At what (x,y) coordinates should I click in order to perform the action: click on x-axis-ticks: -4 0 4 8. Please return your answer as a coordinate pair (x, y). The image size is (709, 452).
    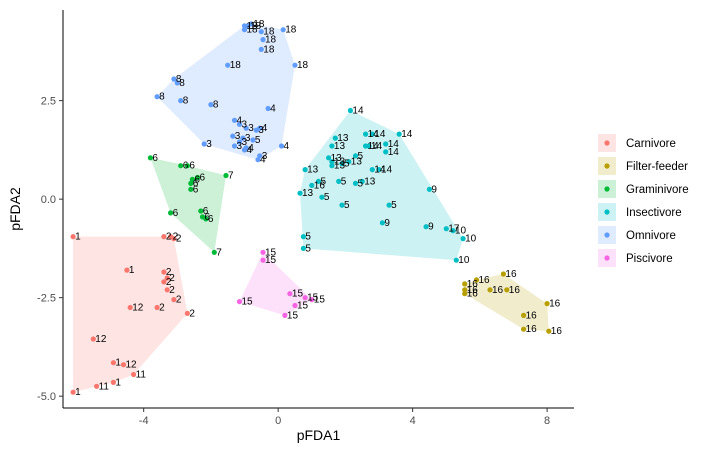
    Looking at the image, I should click on (344, 417).